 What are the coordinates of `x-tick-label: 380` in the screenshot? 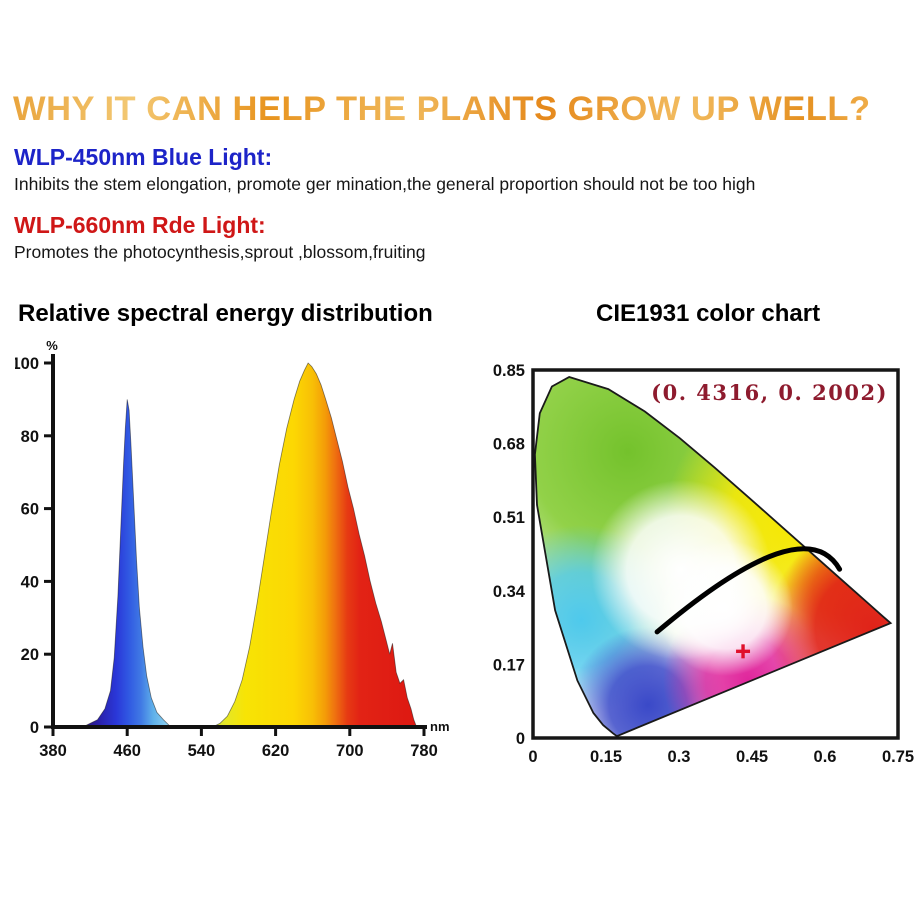 It's located at (53, 751).